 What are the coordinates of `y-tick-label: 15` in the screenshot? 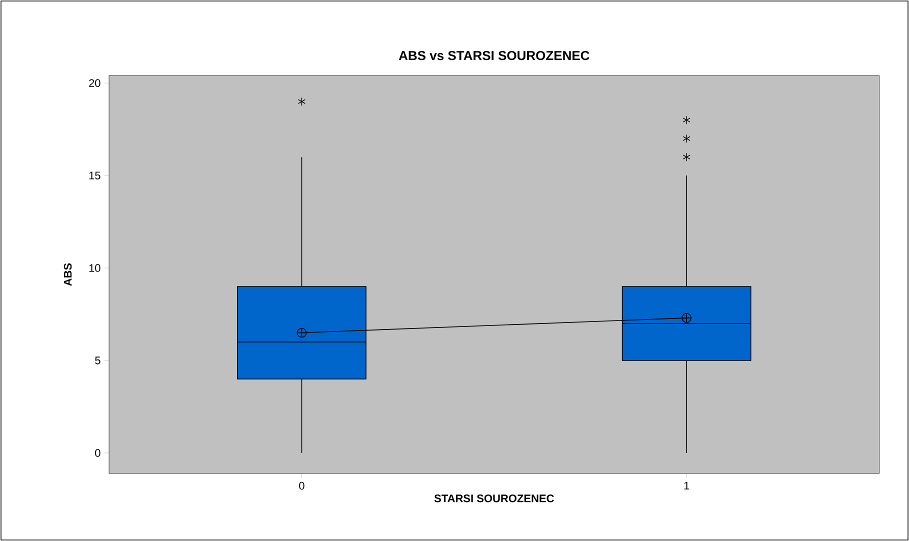 It's located at (94, 176).